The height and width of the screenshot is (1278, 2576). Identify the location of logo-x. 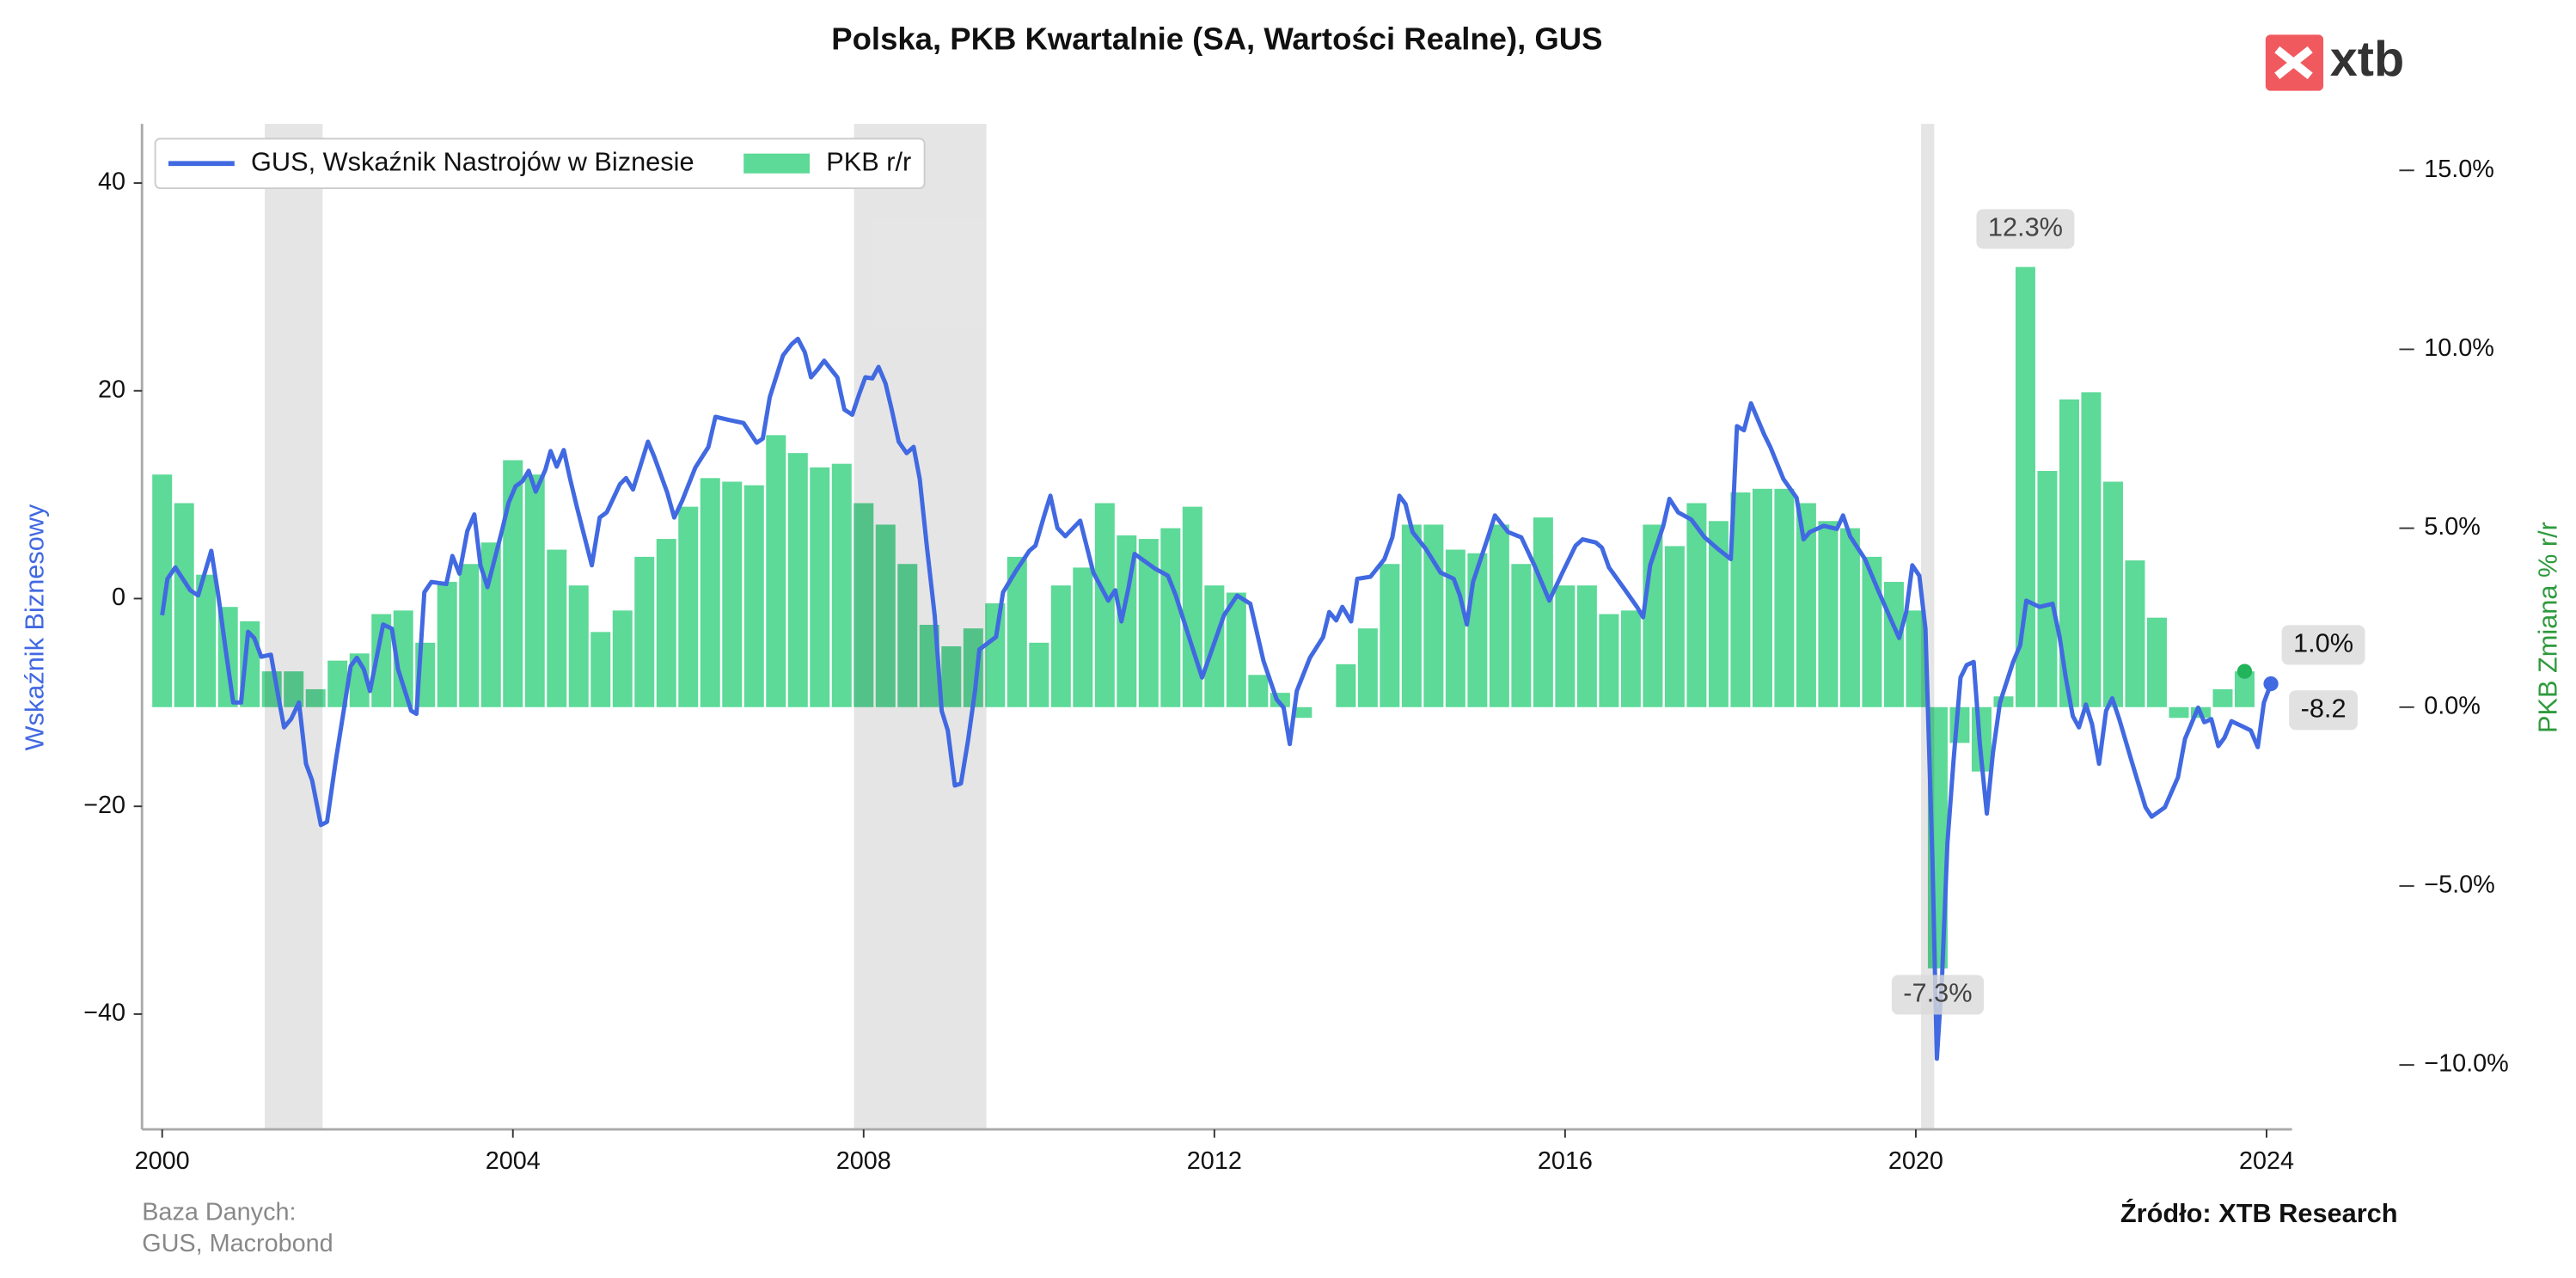
(2293, 63).